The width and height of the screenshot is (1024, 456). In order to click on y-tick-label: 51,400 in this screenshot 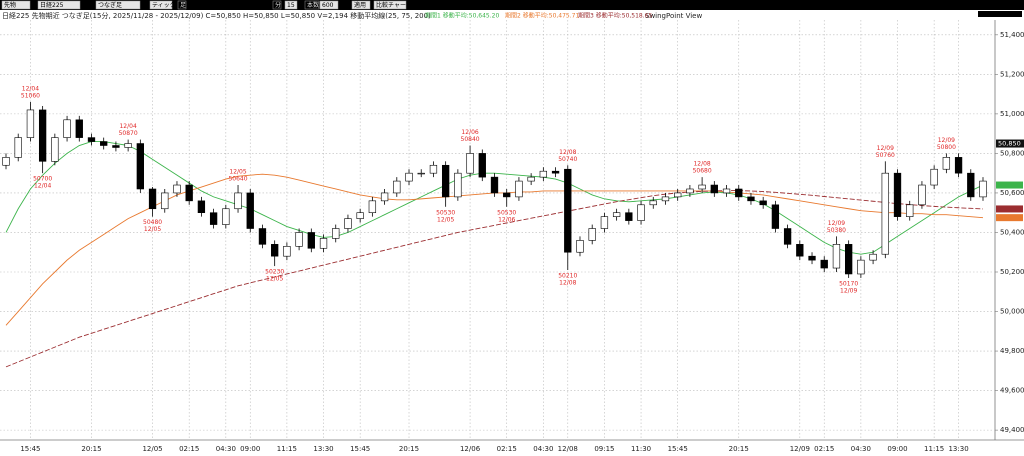, I will do `click(1012, 35)`.